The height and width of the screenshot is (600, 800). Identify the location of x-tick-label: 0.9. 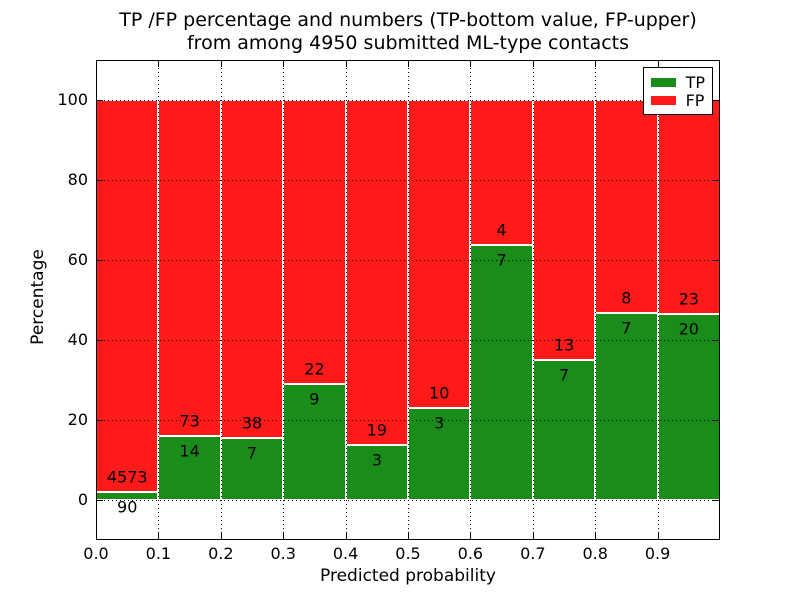
(657, 553).